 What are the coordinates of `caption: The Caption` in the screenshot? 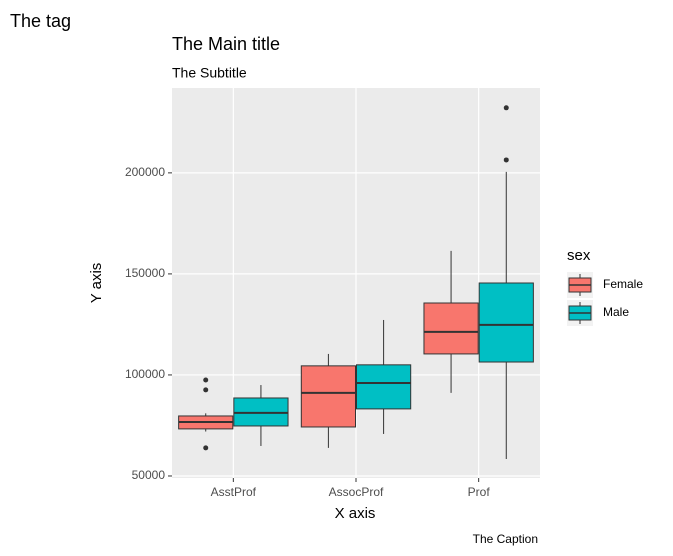 It's located at (505, 539).